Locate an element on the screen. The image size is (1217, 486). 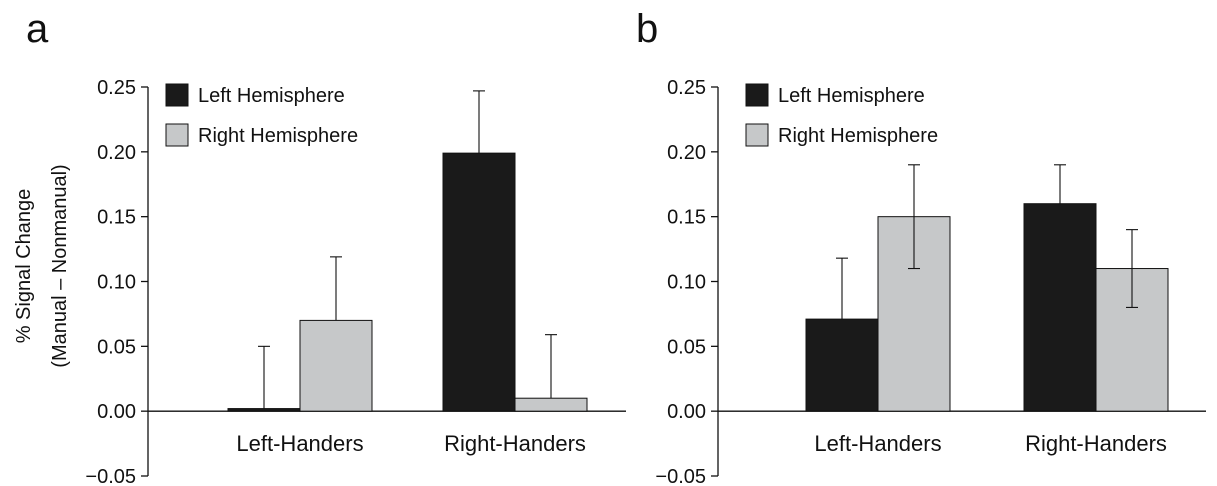
y-axis-label-line-1: % Signal Change is located at coordinates (24, 266).